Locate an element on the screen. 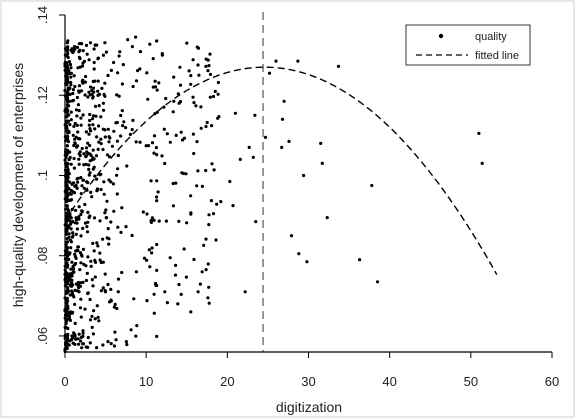 This screenshot has height=418, width=575. y-tick-label: .14 is located at coordinates (42, 15).